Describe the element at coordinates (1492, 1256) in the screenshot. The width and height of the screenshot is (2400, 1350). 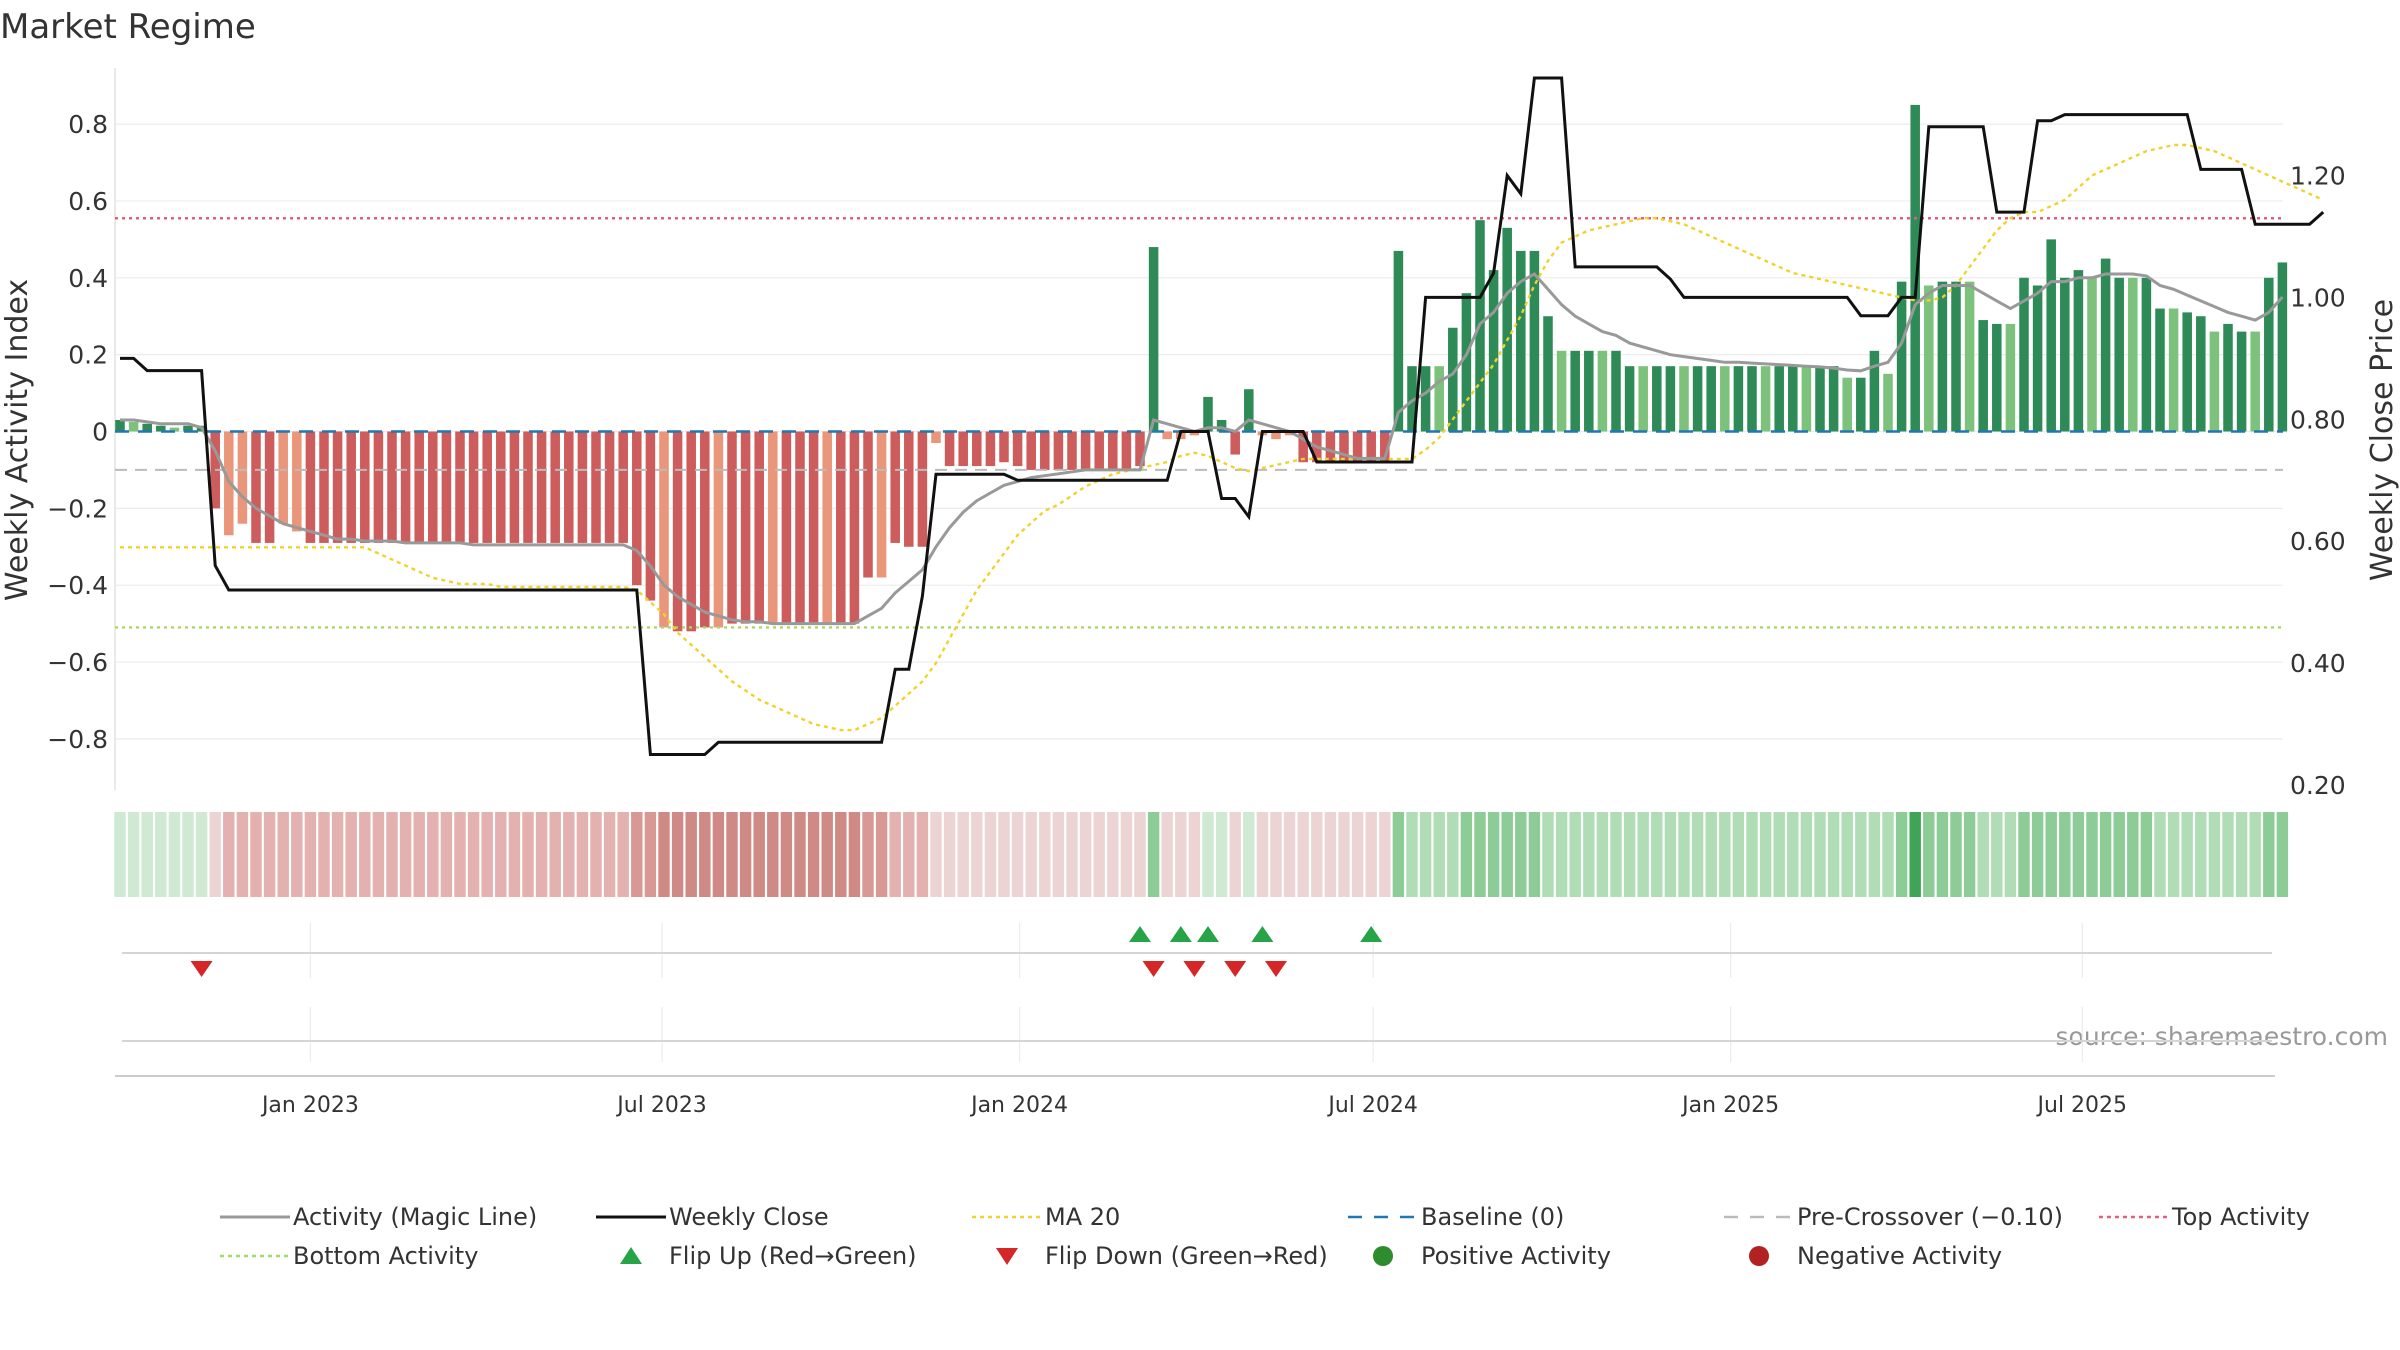
I see `legend-item: Positive Activity` at that location.